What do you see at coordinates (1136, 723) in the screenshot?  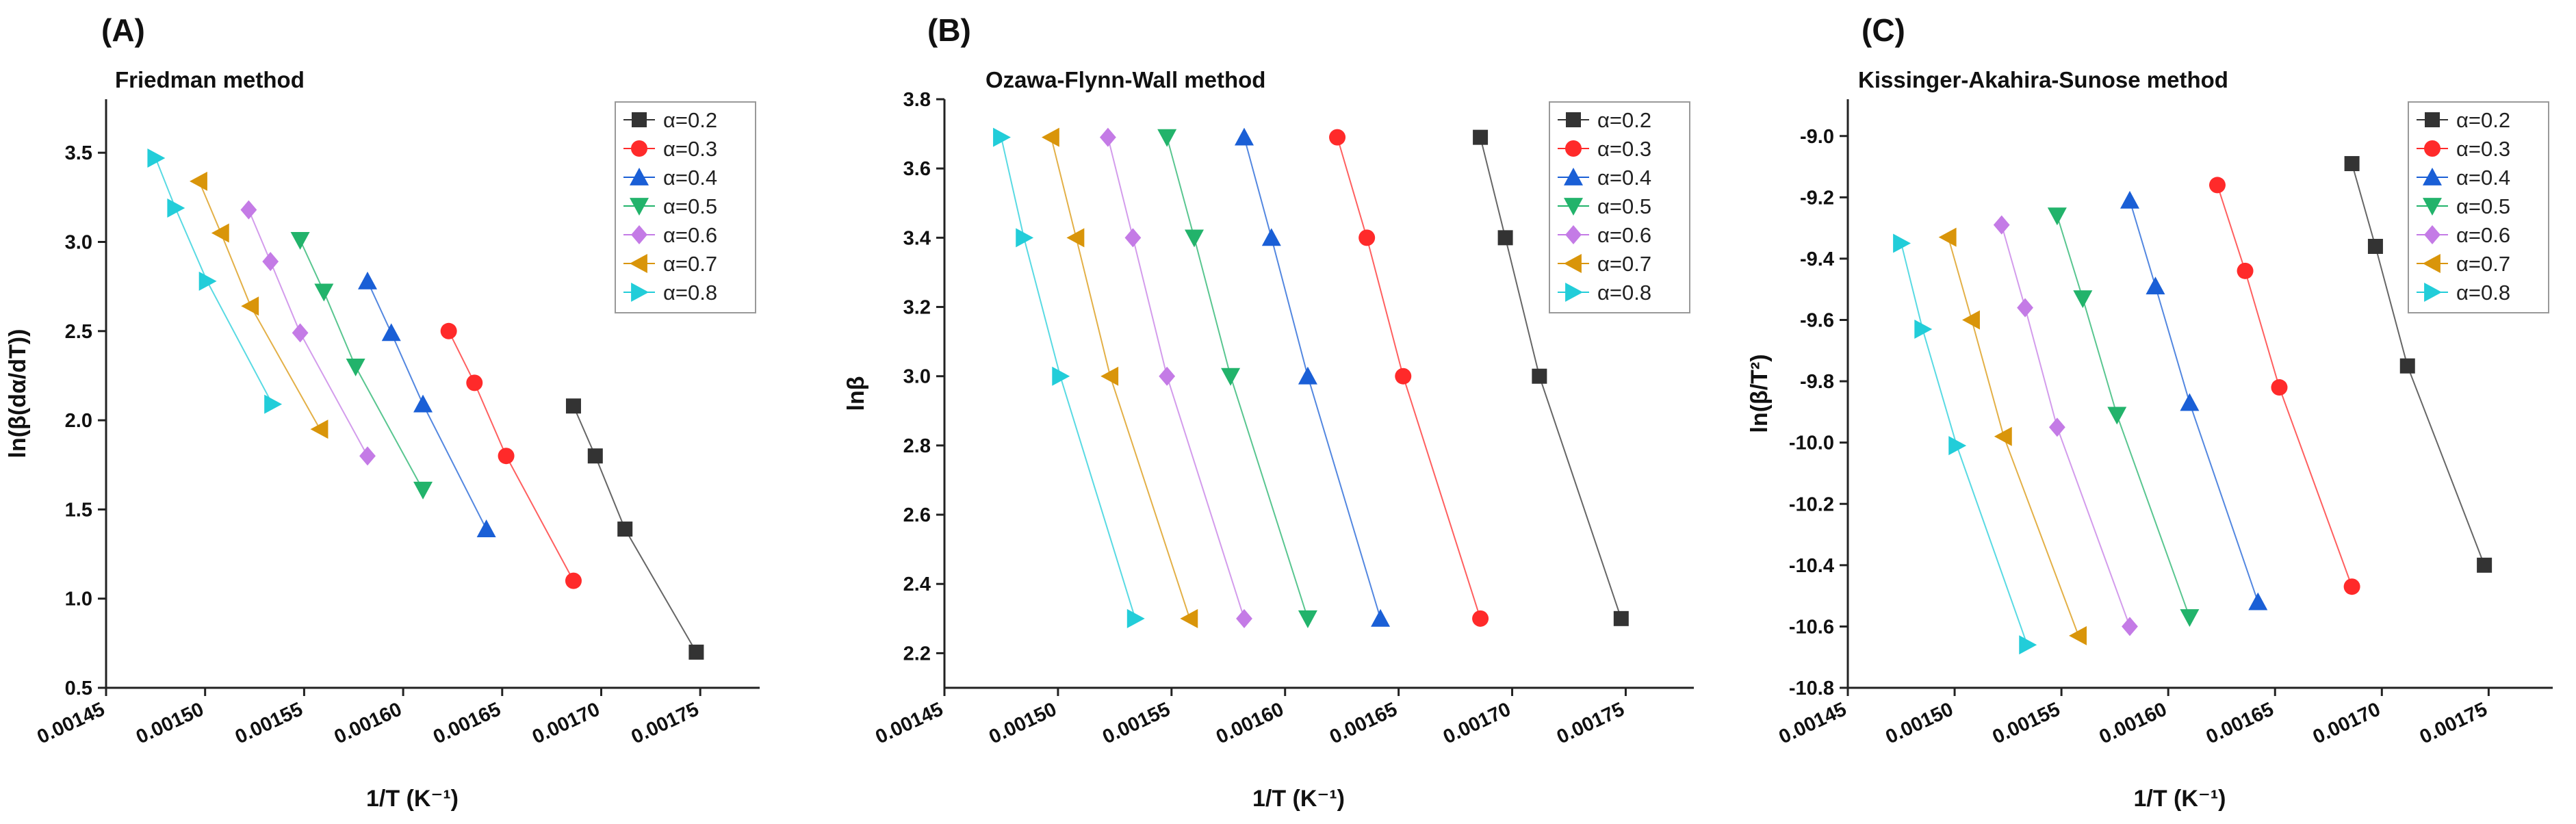 I see `x-tick-label: 0.00155` at bounding box center [1136, 723].